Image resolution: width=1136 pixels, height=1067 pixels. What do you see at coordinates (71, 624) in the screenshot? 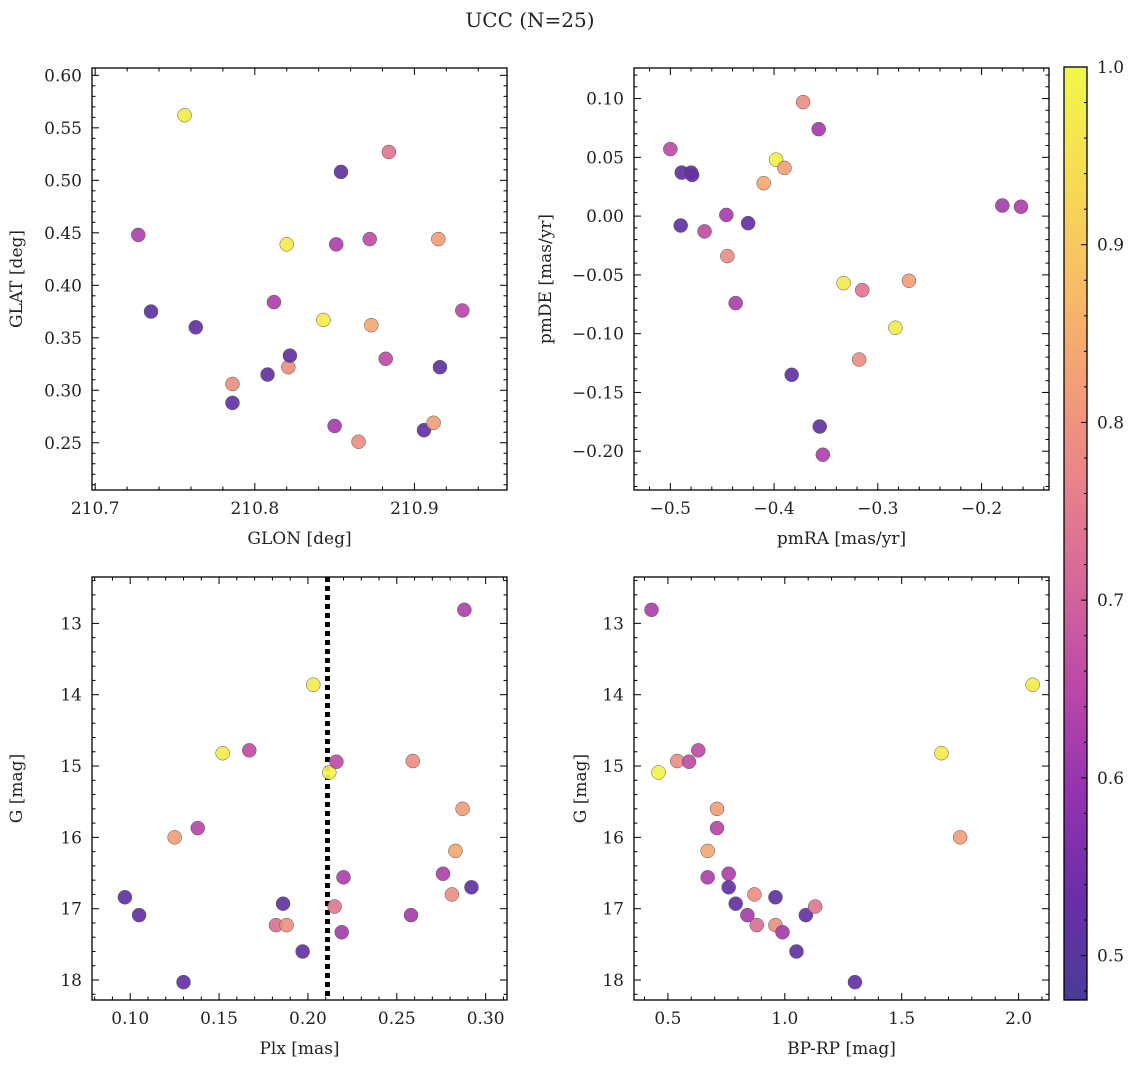
I see `y-tick-label: 13` at bounding box center [71, 624].